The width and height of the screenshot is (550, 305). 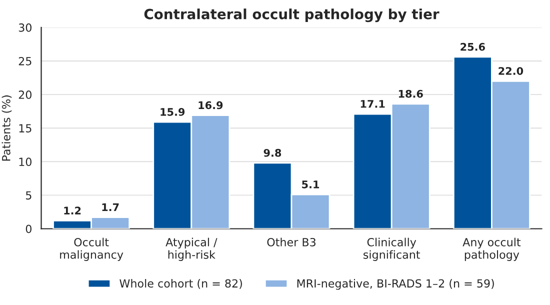 What do you see at coordinates (410, 94) in the screenshot?
I see `data-label: 18.6` at bounding box center [410, 94].